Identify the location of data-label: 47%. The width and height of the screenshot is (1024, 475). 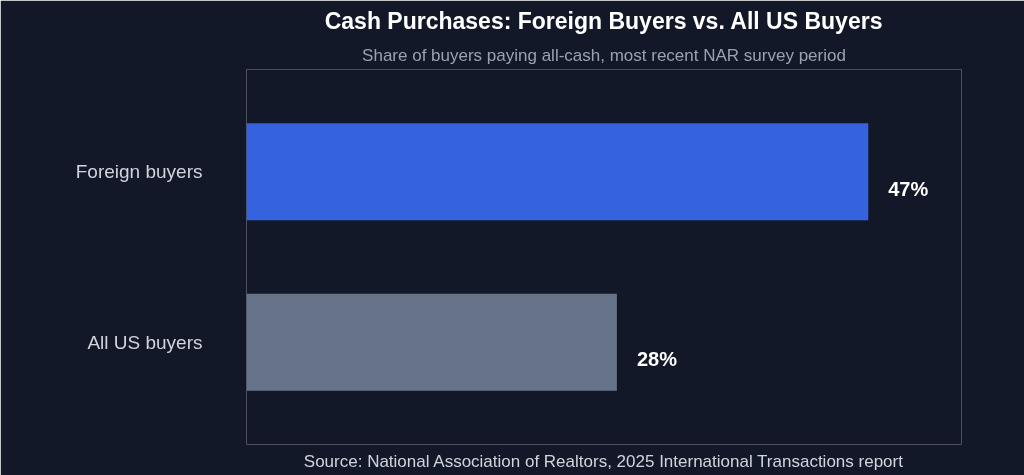
(908, 188).